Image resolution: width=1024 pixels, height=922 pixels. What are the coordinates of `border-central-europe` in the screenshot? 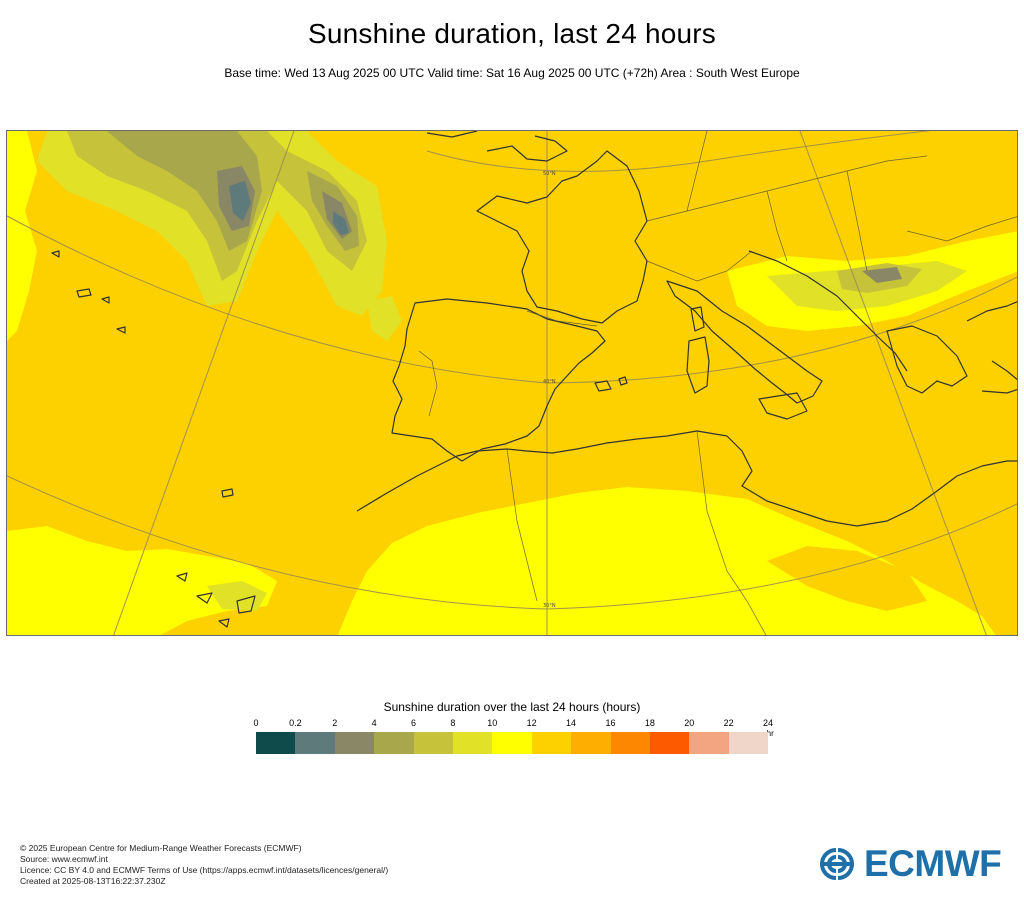 It's located at (787, 188).